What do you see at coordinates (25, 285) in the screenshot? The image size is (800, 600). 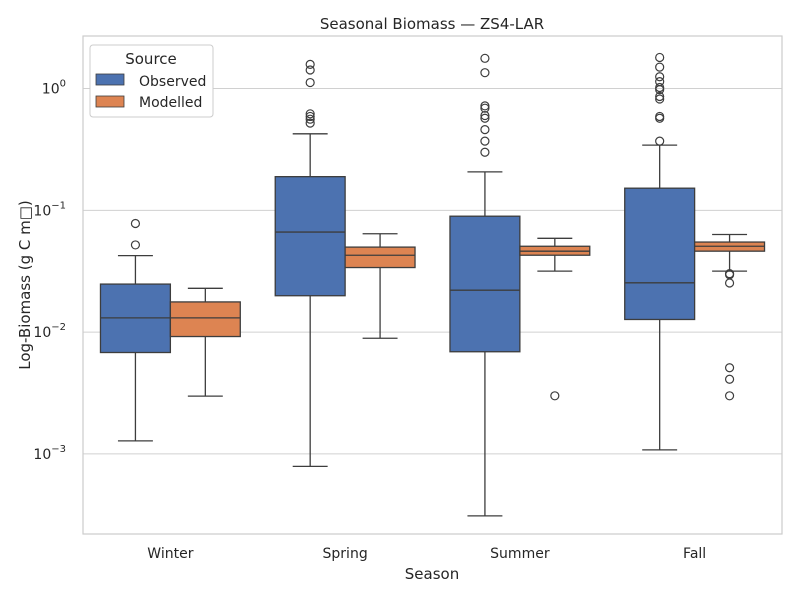 I see `y-axis-label: Log-Biomass (g C m□)` at bounding box center [25, 285].